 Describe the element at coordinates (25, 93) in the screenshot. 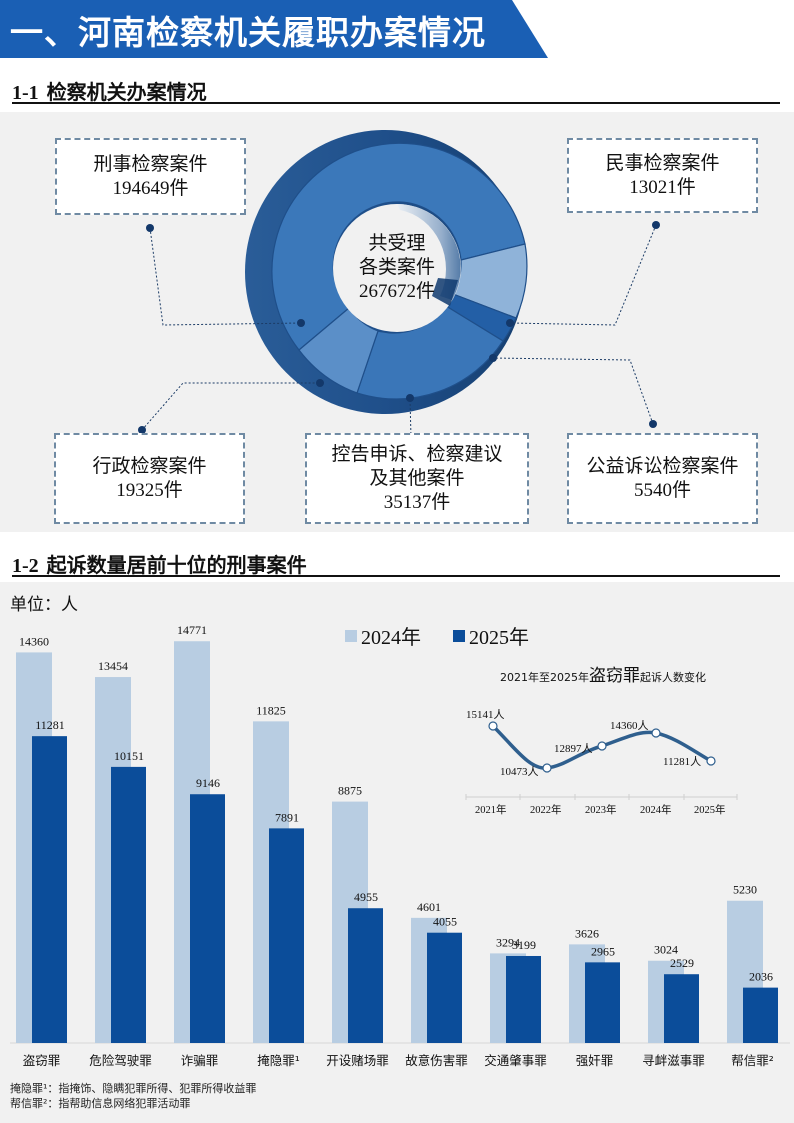

I see `section-1-number: 1-1` at that location.